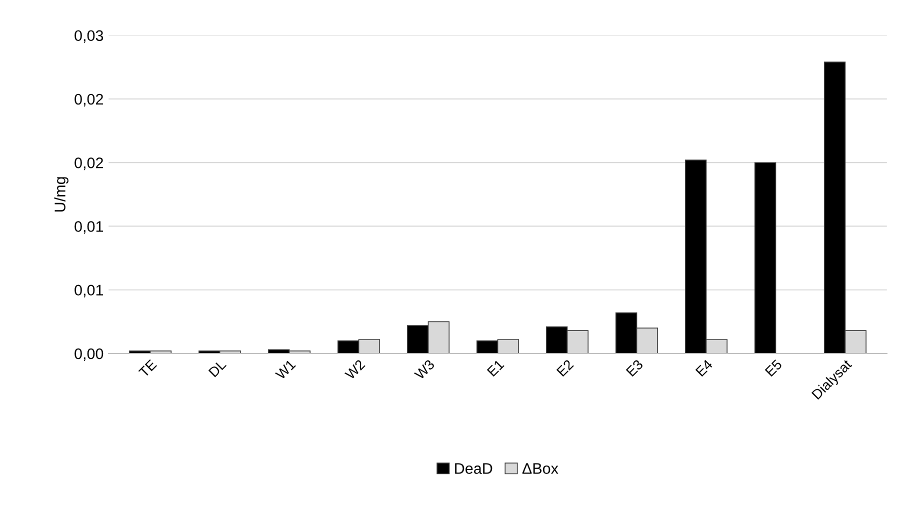  I want to click on x-tick-label: E4, so click(704, 368).